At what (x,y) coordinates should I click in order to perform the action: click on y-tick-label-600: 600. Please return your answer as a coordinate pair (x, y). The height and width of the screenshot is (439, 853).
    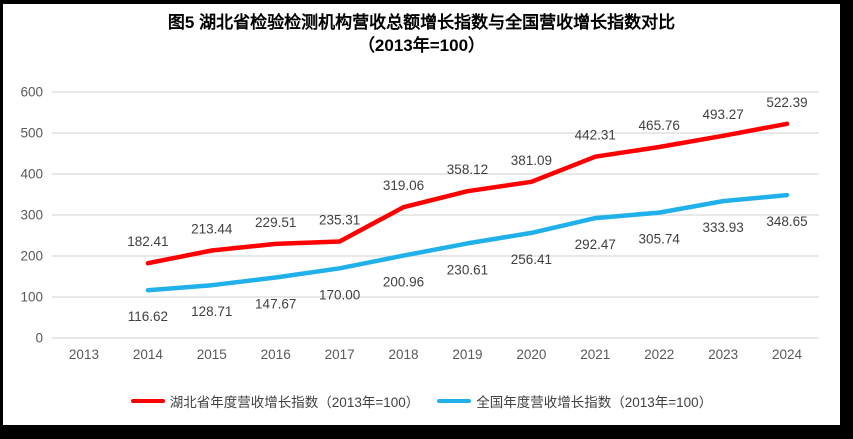
    Looking at the image, I should click on (31, 92).